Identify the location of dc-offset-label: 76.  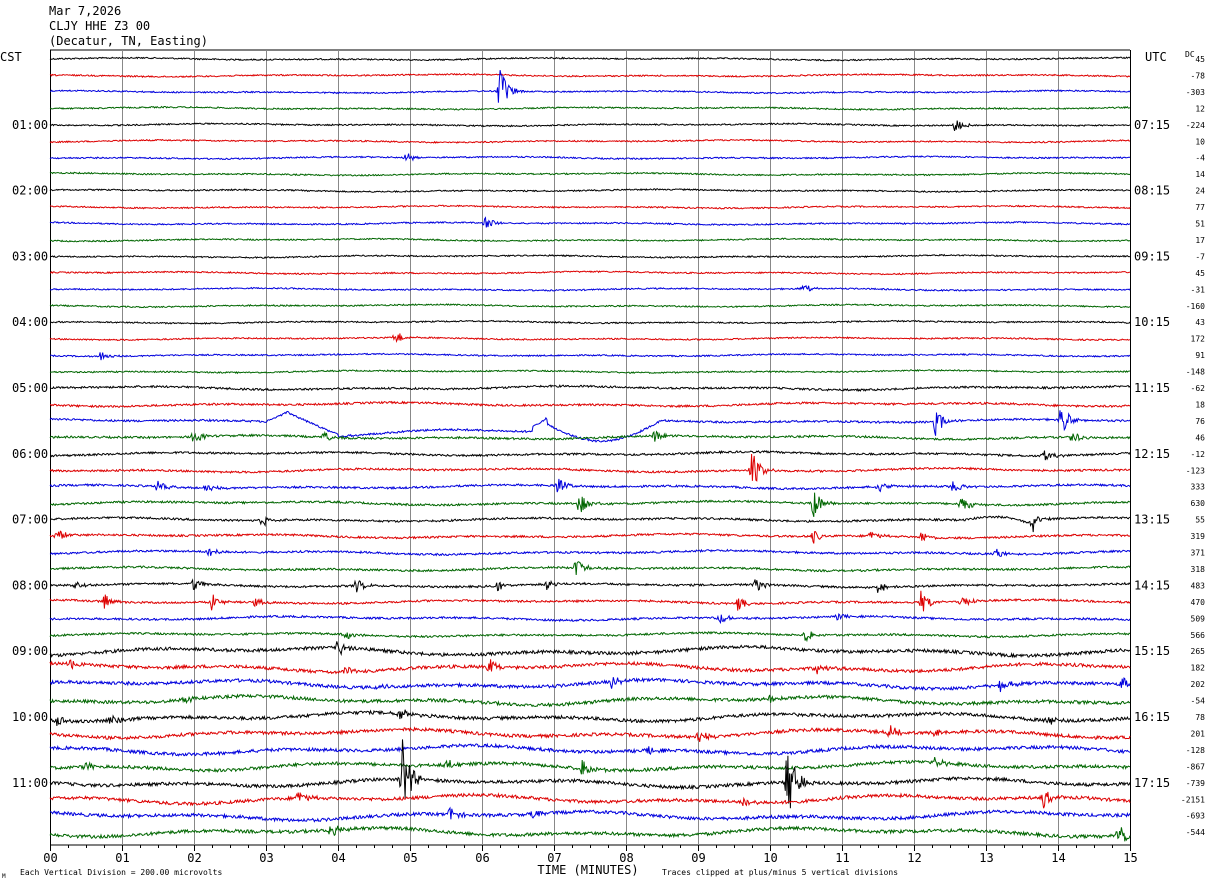
(1200, 421).